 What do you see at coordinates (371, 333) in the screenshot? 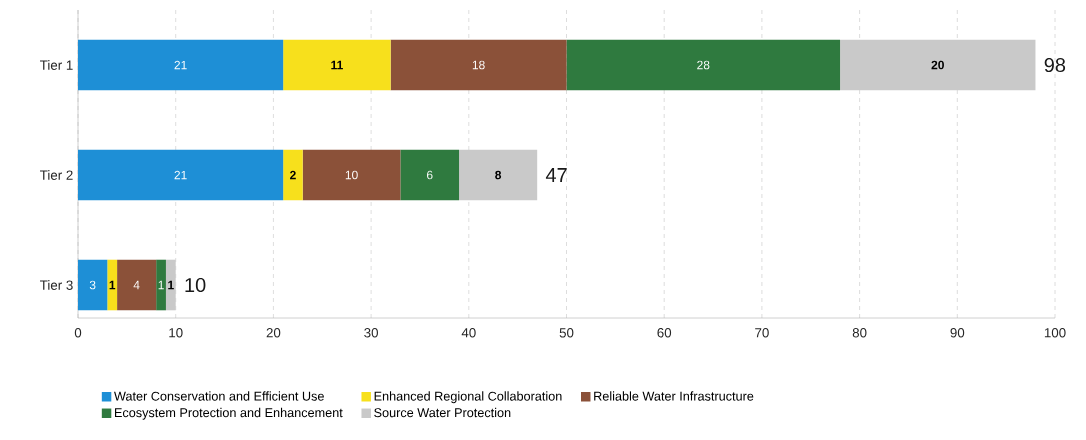
I see `x-tick-label: 30` at bounding box center [371, 333].